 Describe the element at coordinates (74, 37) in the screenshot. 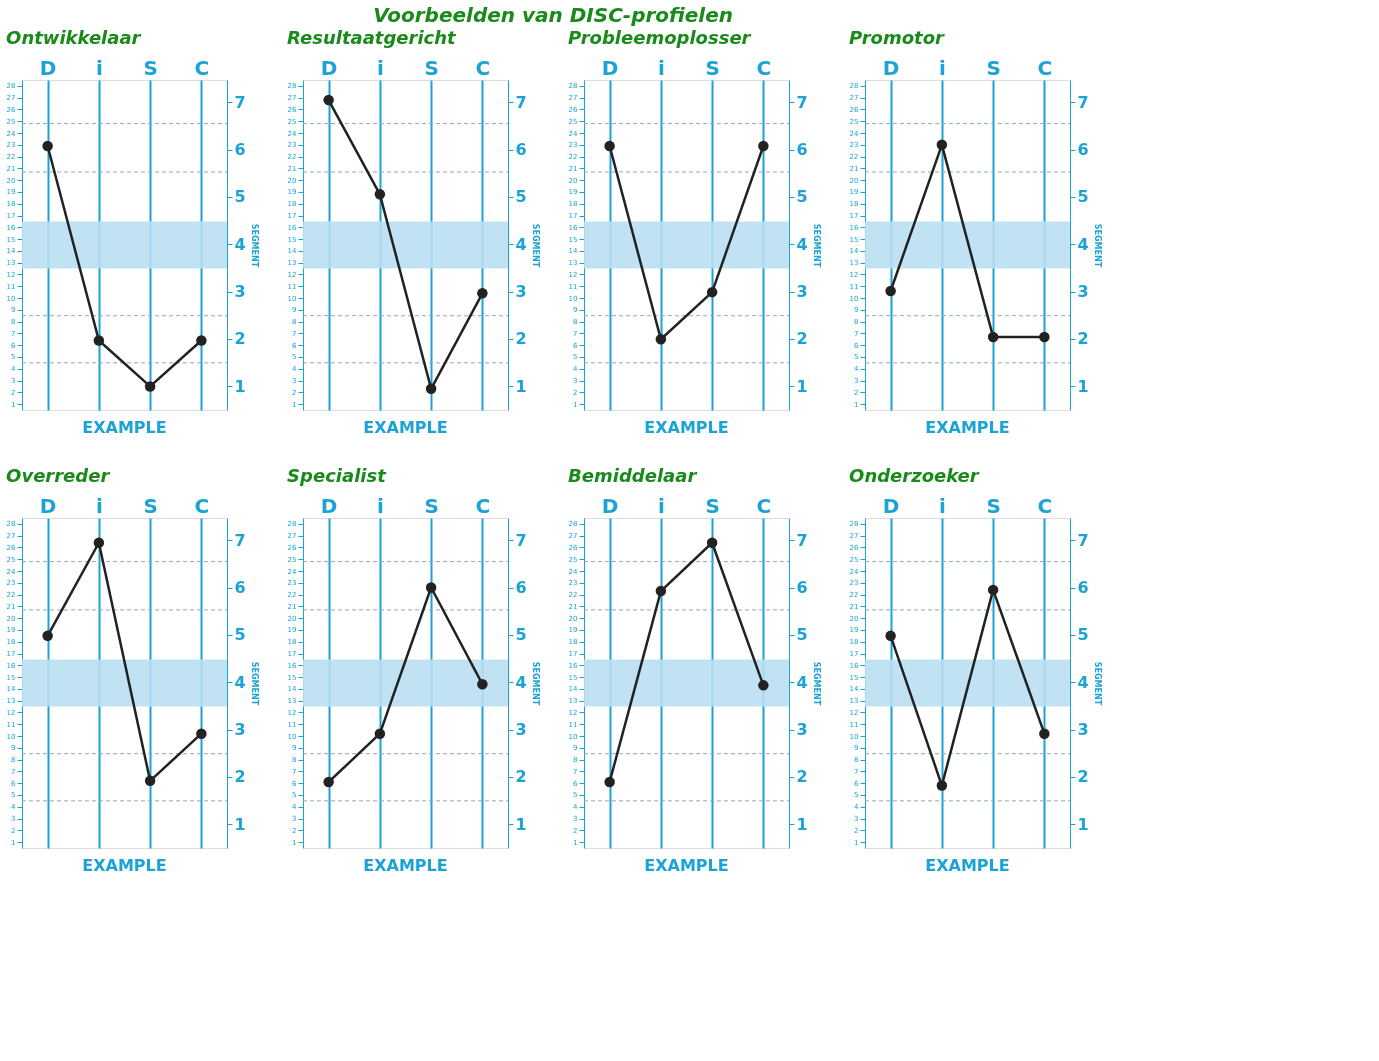

I see `chart-title: Ontwikkelaar` at that location.